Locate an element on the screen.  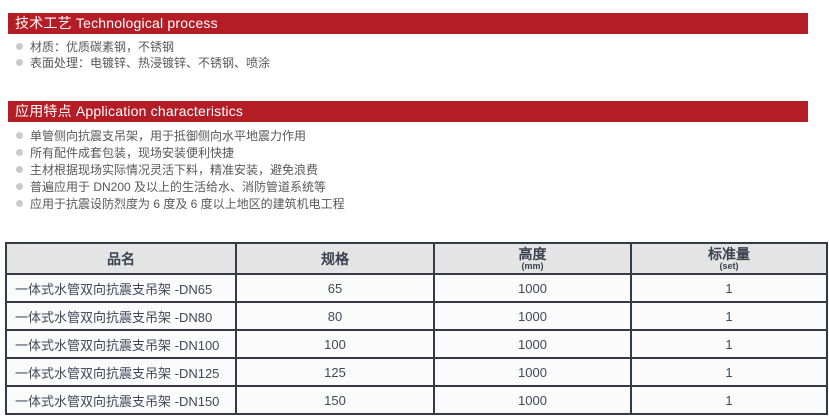
list-item: 应用于抗震设防烈度为 6 度及 6 度以上地区的建筑机电工程 is located at coordinates (422, 204).